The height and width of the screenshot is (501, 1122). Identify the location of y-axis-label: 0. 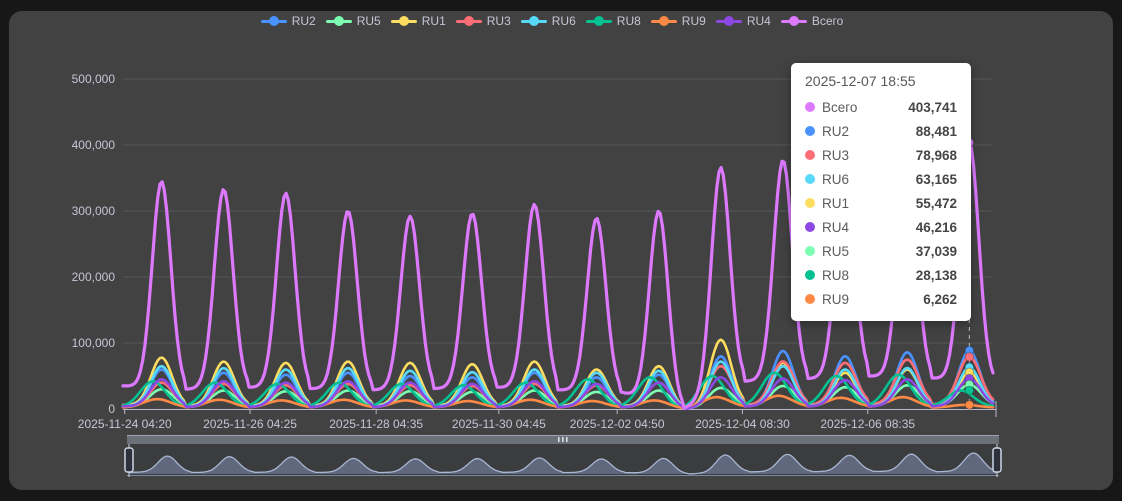
(111, 409).